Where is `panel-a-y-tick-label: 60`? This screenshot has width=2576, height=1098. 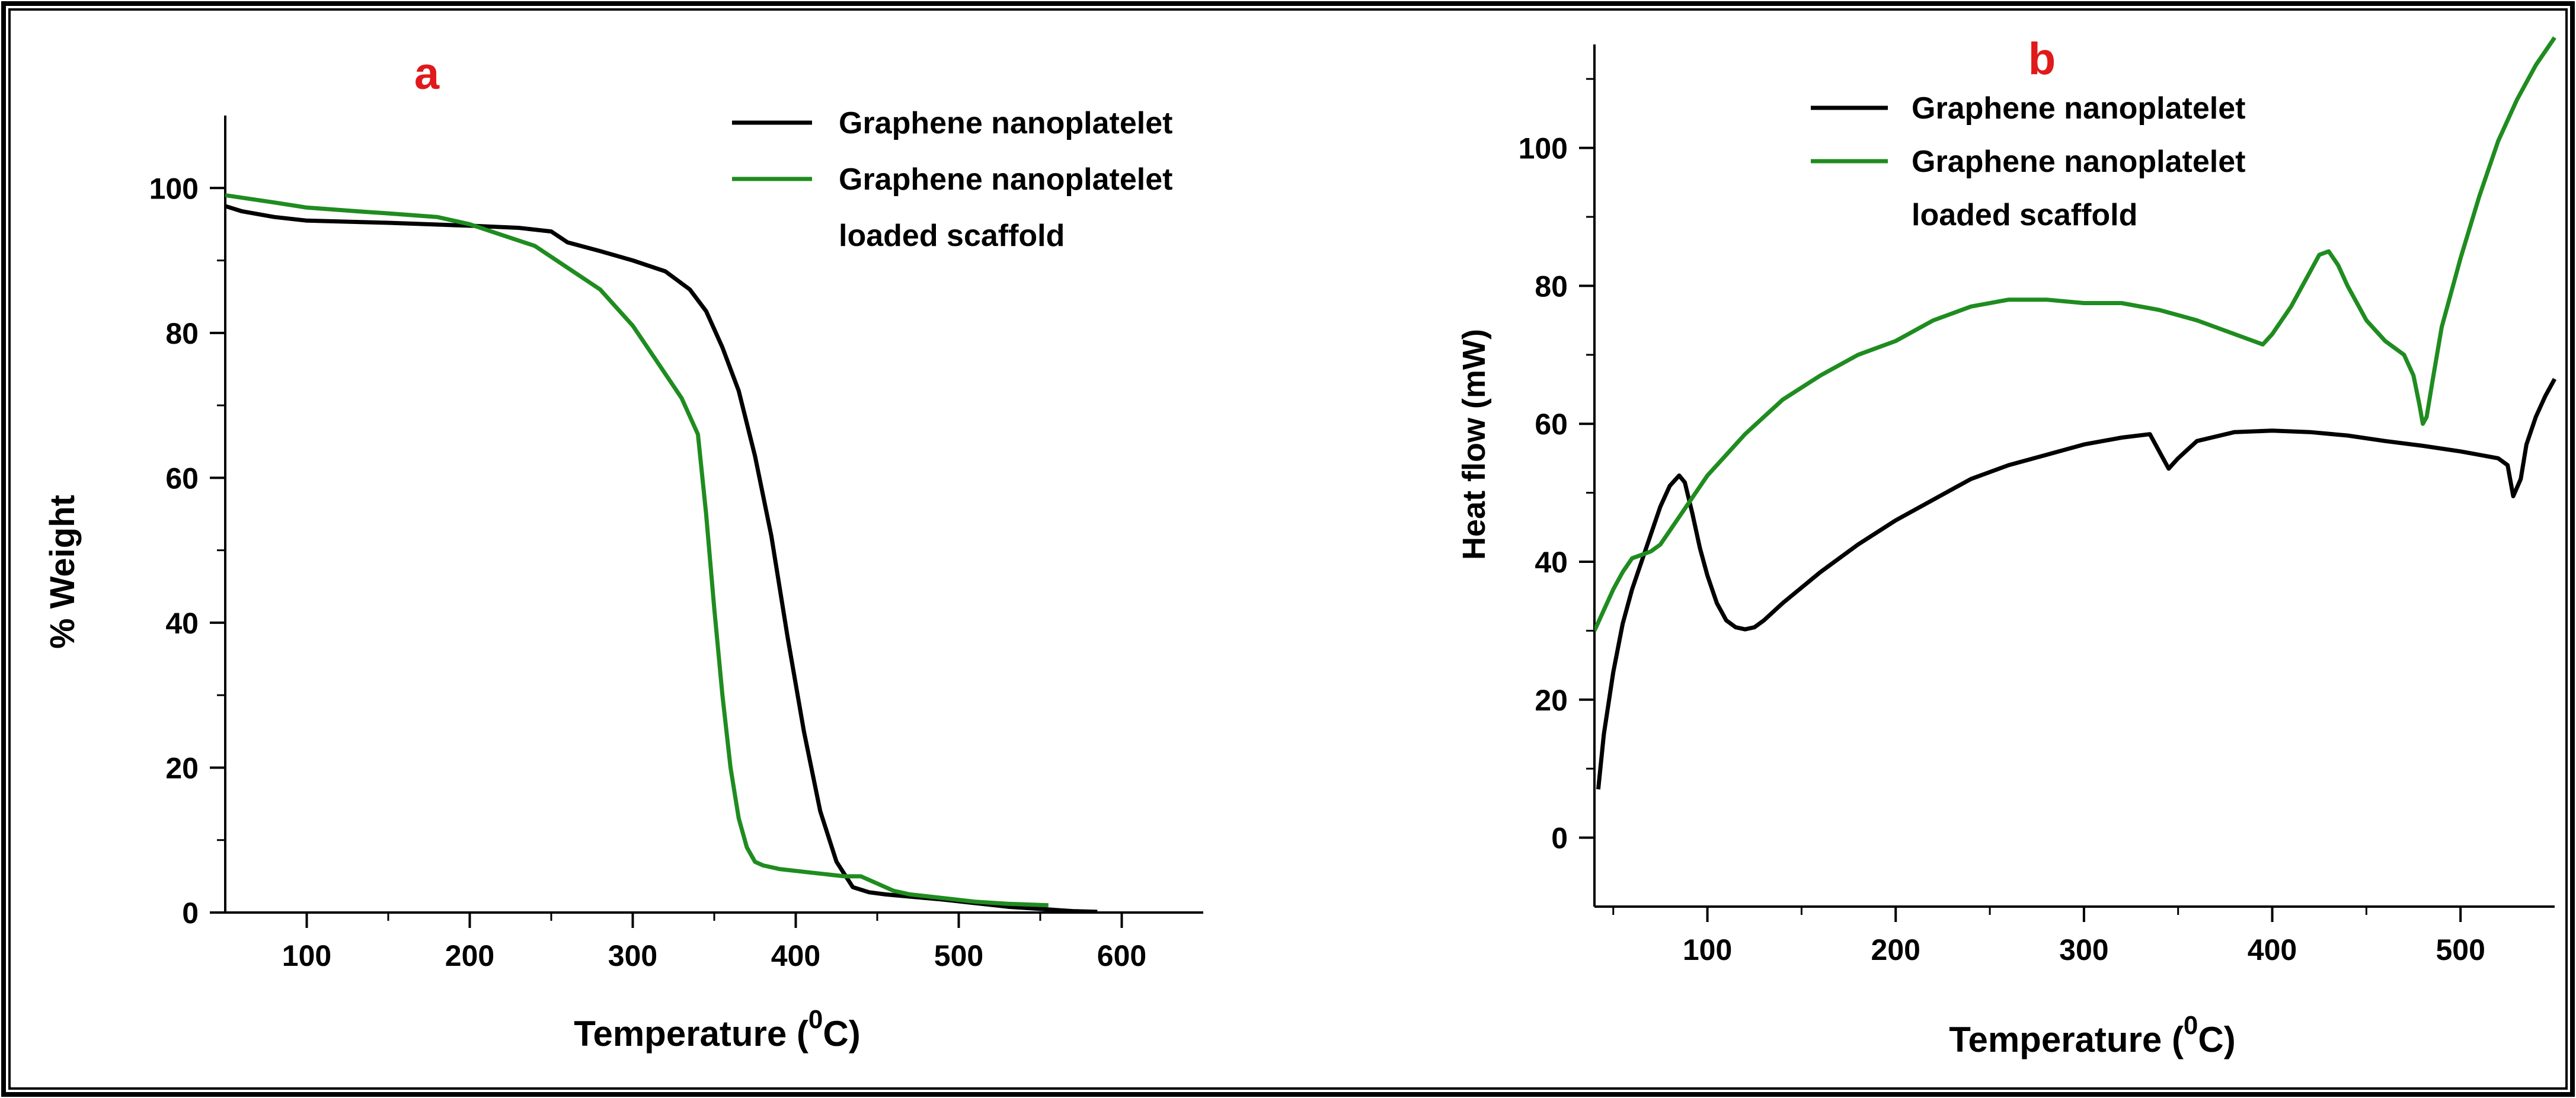
panel-a-y-tick-label: 60 is located at coordinates (182, 478).